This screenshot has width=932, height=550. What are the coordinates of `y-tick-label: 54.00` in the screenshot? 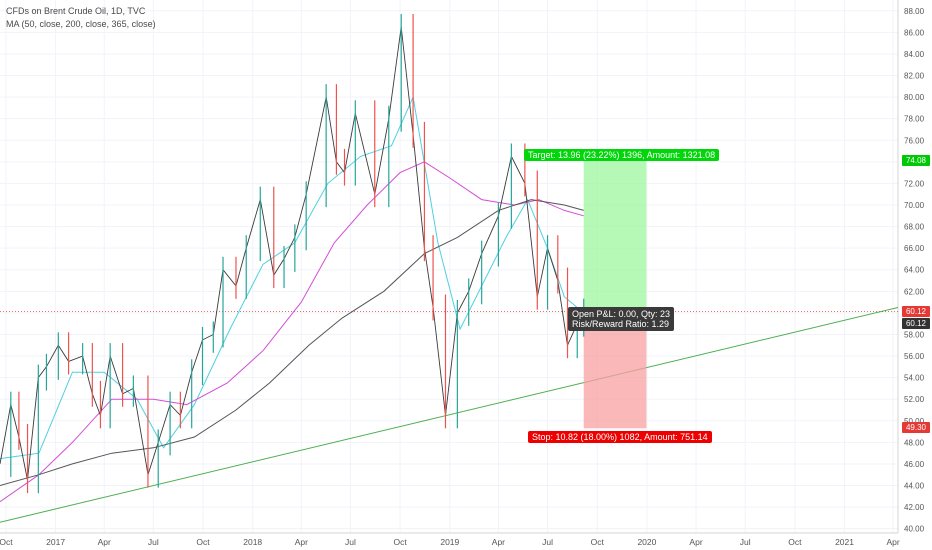 It's located at (914, 378).